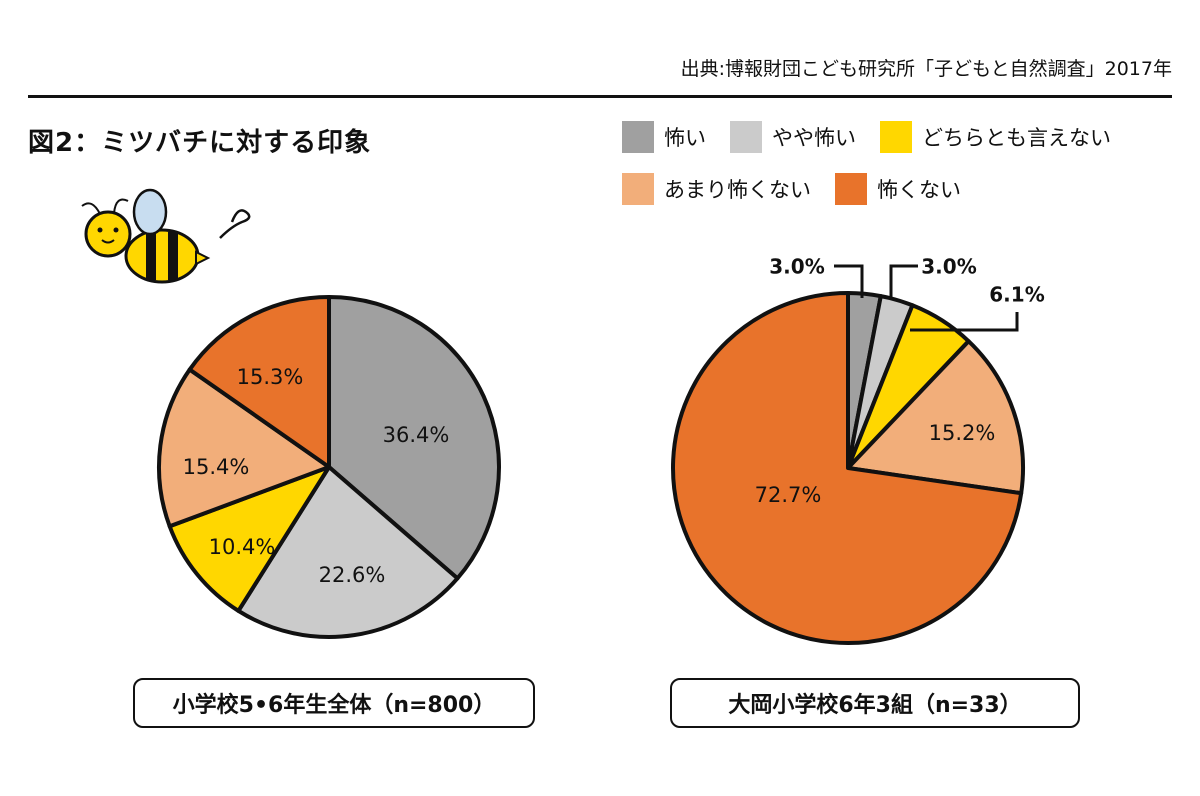  What do you see at coordinates (242, 547) in the screenshot?
I see `slice-value-label: 10.4%` at bounding box center [242, 547].